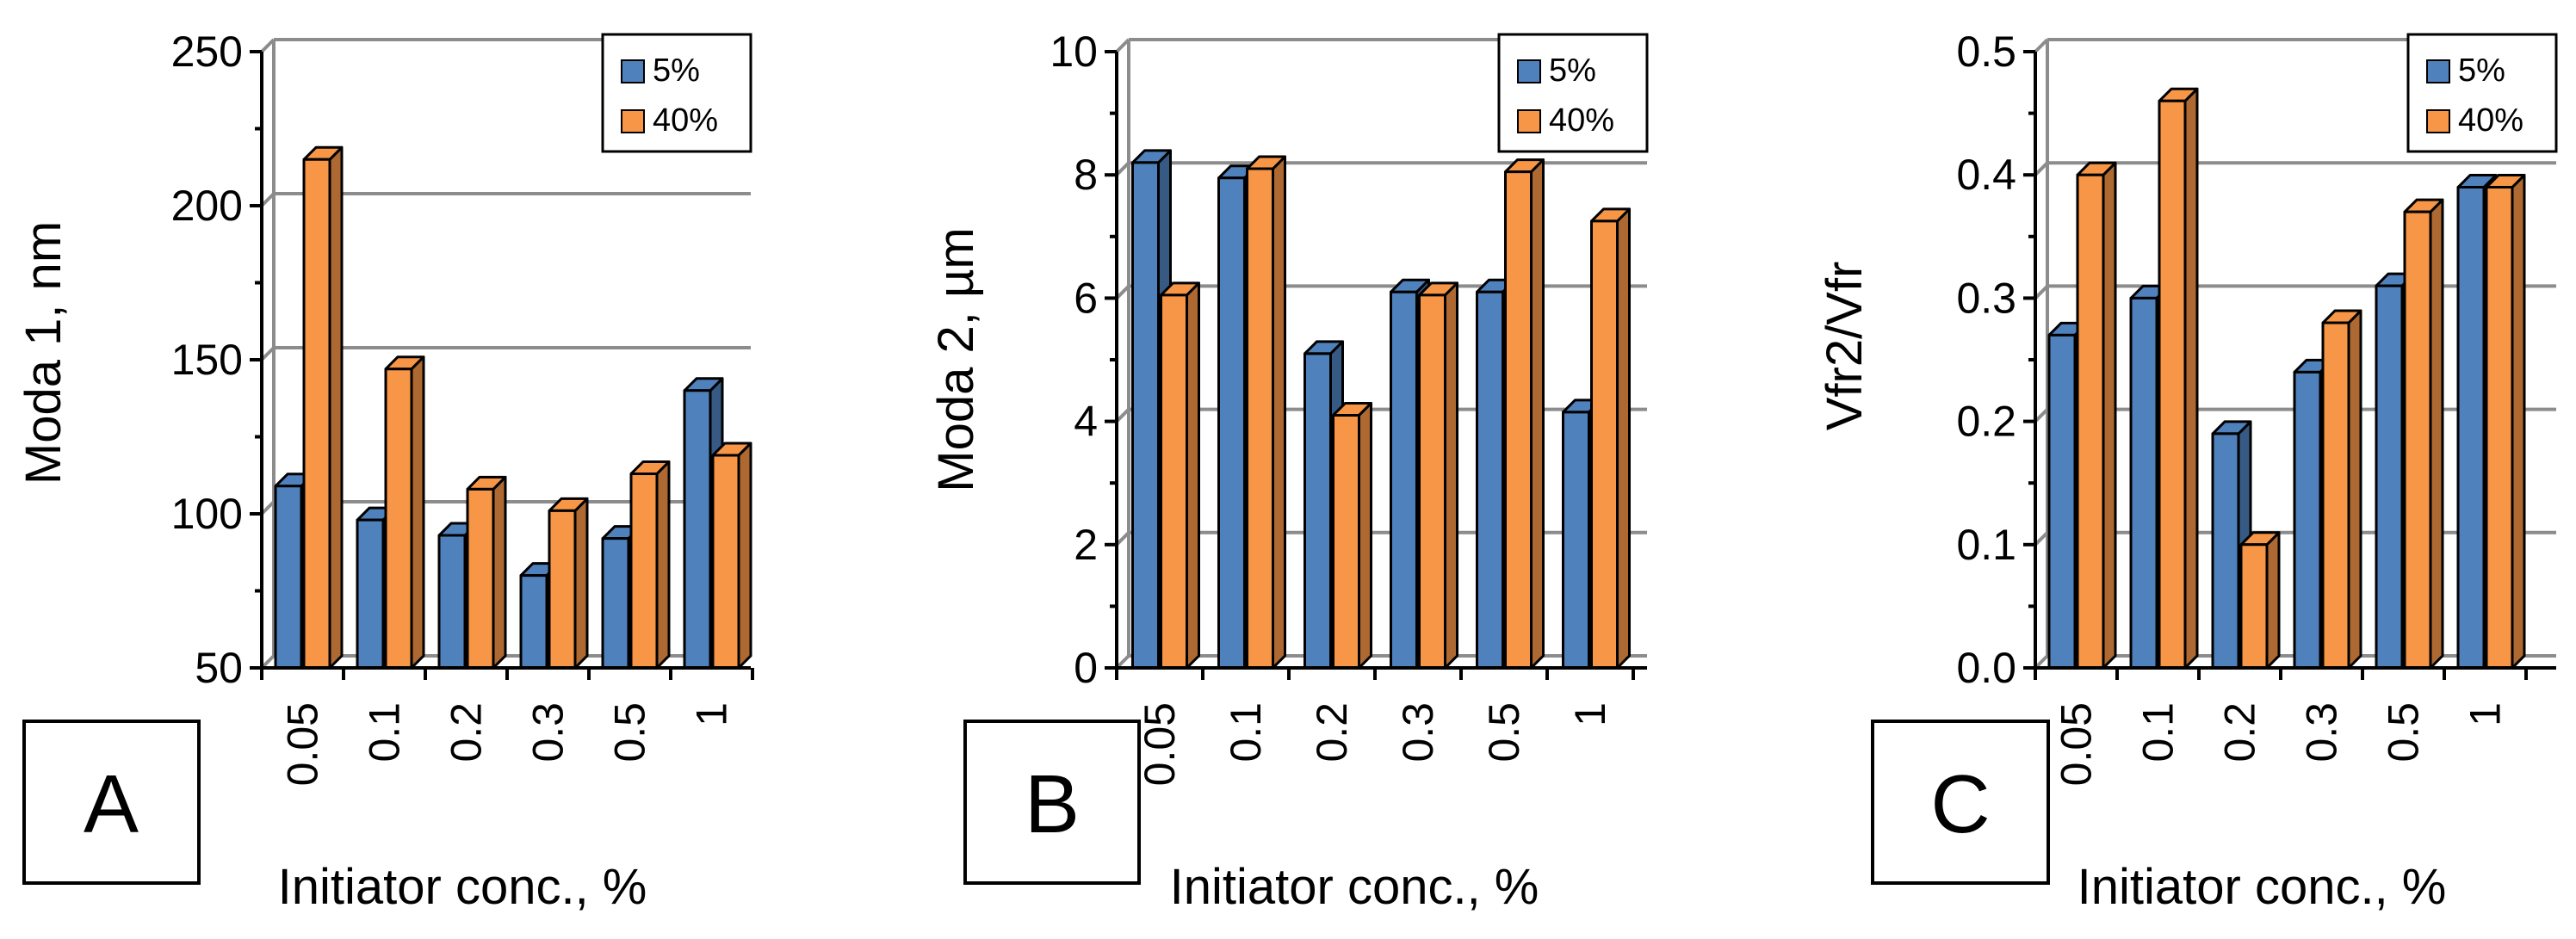 The height and width of the screenshot is (939, 2576). What do you see at coordinates (1375, 744) in the screenshot?
I see `panel-b-x-tick-labels: 0.05 0.1 0.2 0.3 0.5 1` at bounding box center [1375, 744].